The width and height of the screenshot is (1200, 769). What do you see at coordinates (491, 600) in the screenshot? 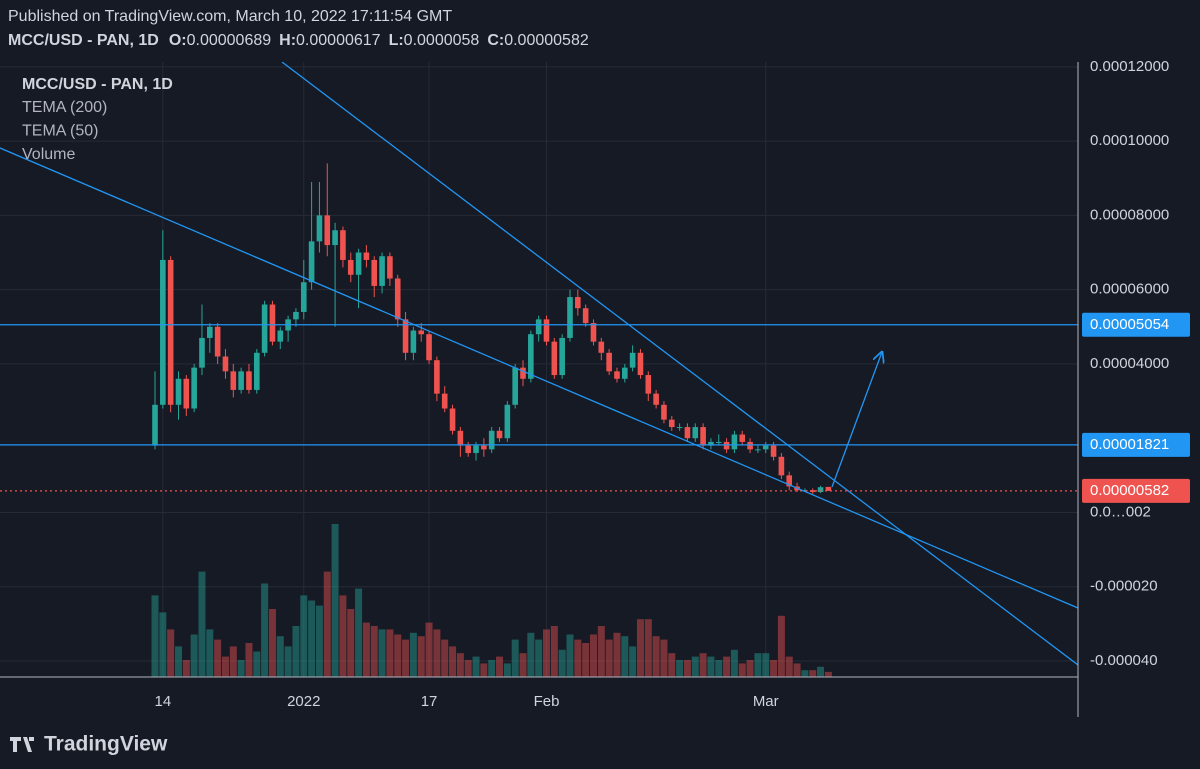
I see `volume` at bounding box center [491, 600].